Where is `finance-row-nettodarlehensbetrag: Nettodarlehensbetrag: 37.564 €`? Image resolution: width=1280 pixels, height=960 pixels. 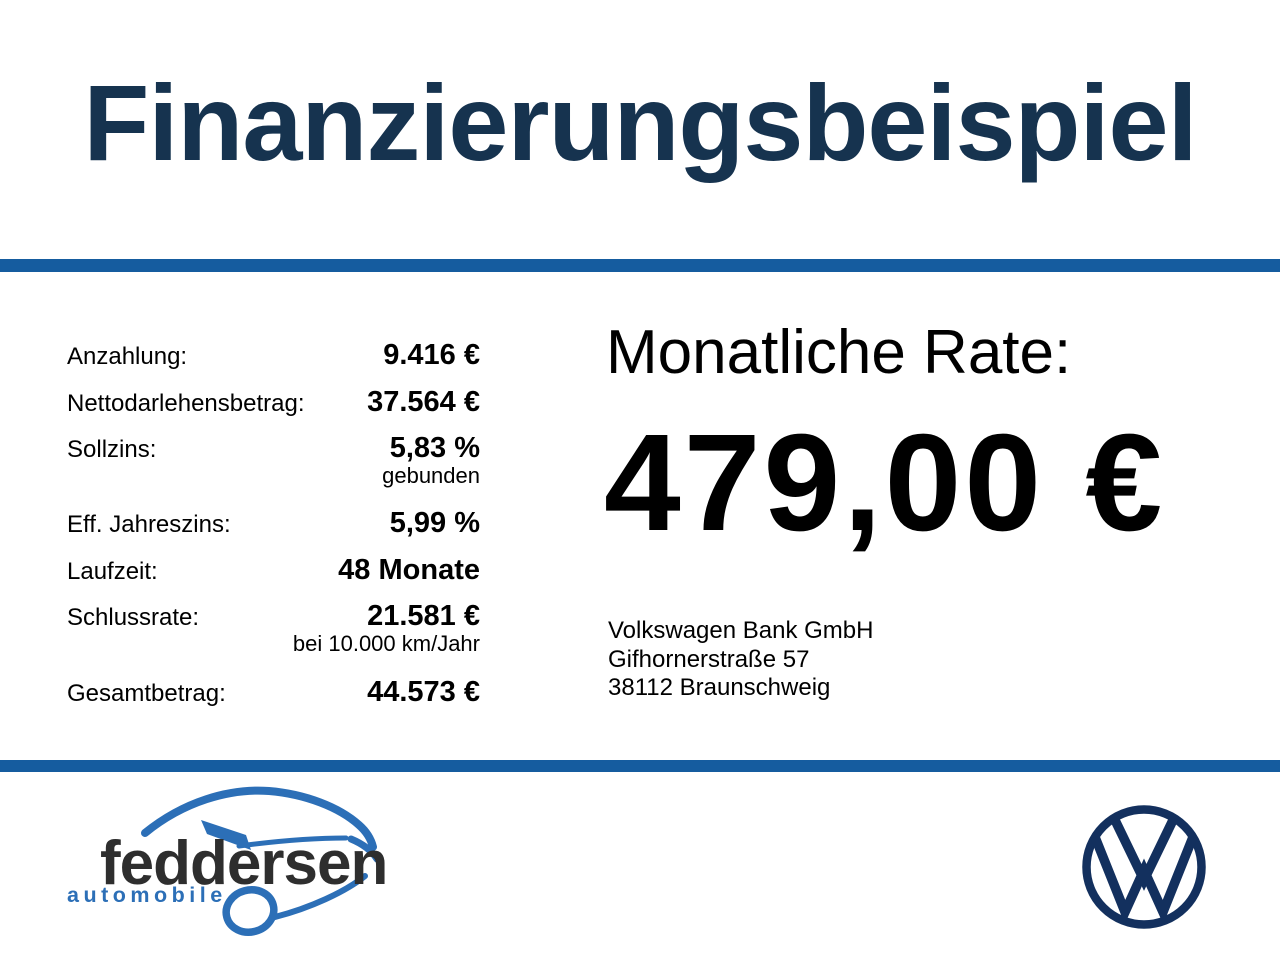 finance-row-nettodarlehensbetrag: Nettodarlehensbetrag: 37.564 € is located at coordinates (273, 402).